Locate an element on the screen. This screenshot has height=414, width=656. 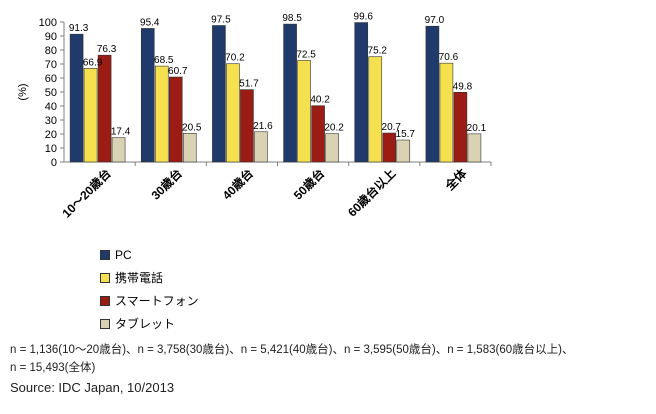
chart-legend: PC 携帯電話スマートフォン タブレット is located at coordinates (149, 289).